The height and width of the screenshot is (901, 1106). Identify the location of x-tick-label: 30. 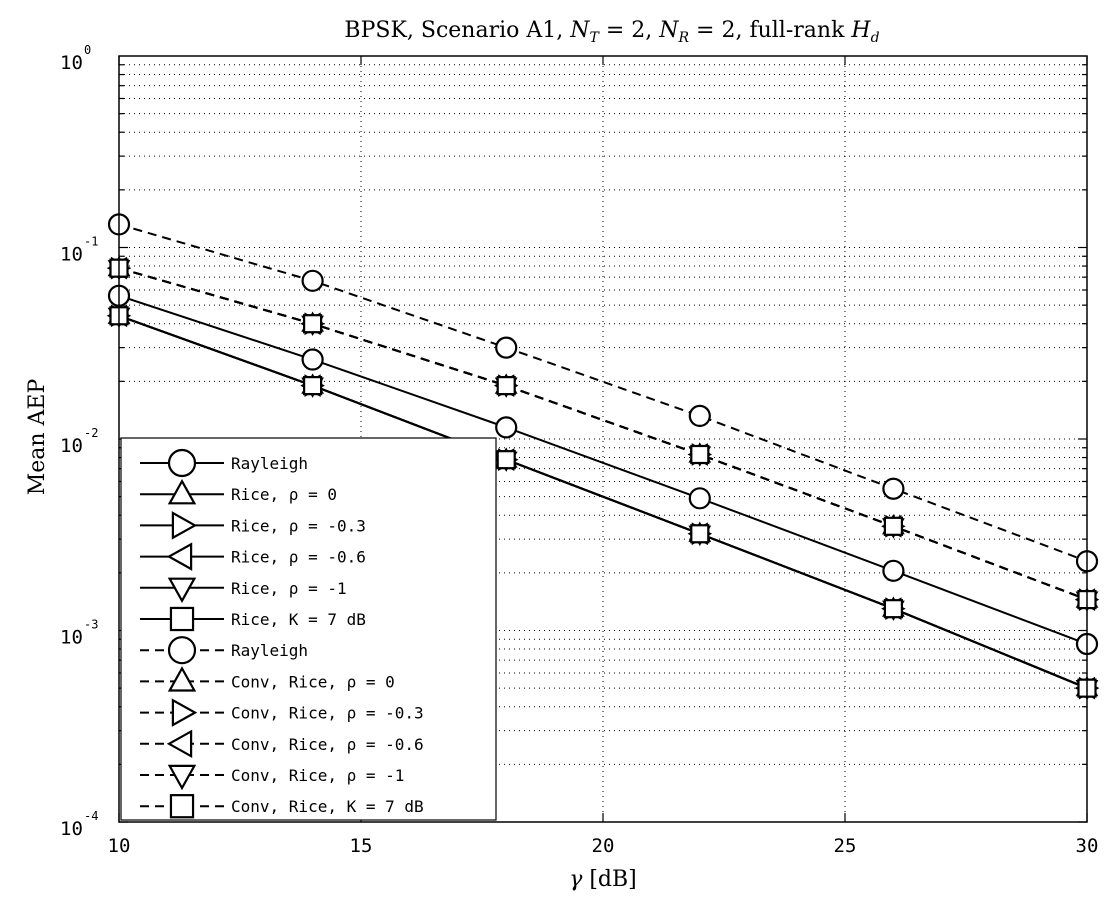
(1087, 846).